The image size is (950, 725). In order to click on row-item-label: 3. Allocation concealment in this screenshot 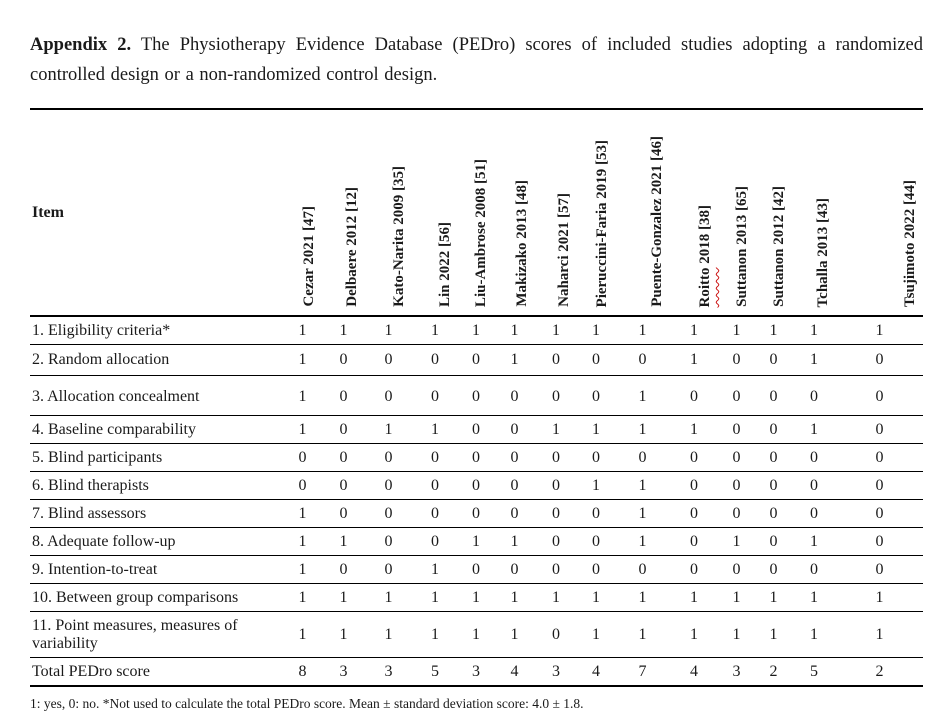, I will do `click(156, 395)`.